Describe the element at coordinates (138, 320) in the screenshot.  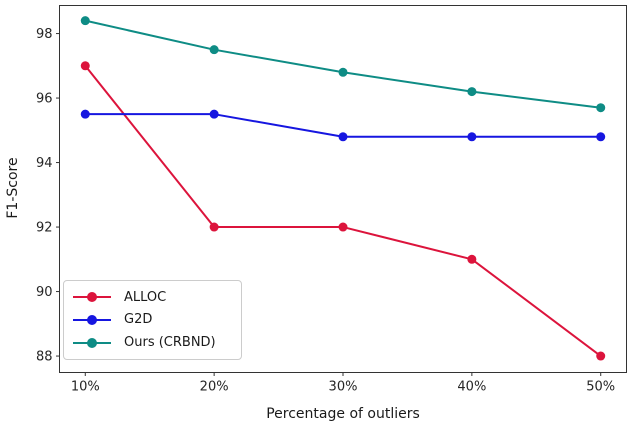
I see `legend-label: G2D` at that location.